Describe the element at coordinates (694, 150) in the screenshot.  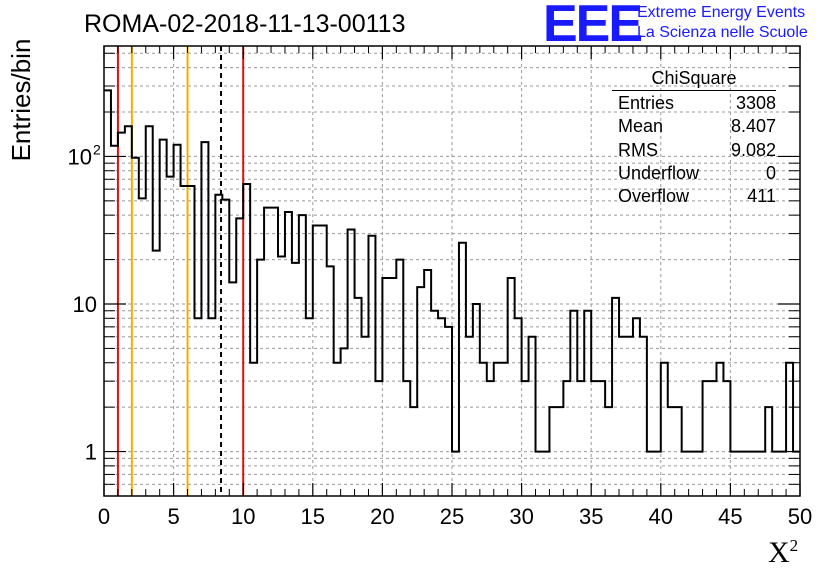
I see `stats-row: RMS 9.082` at that location.